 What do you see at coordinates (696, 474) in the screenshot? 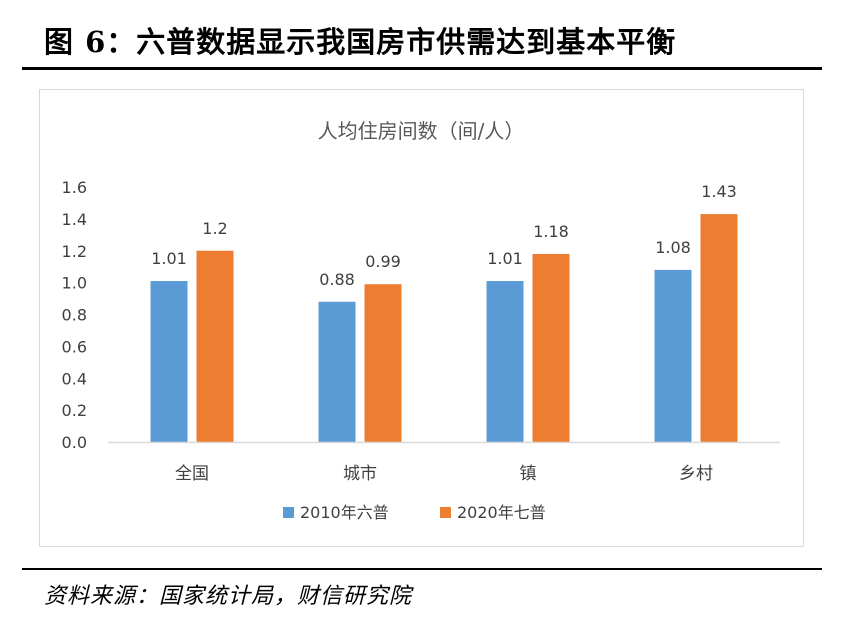
I see `x-tick-label: 乡村` at bounding box center [696, 474].